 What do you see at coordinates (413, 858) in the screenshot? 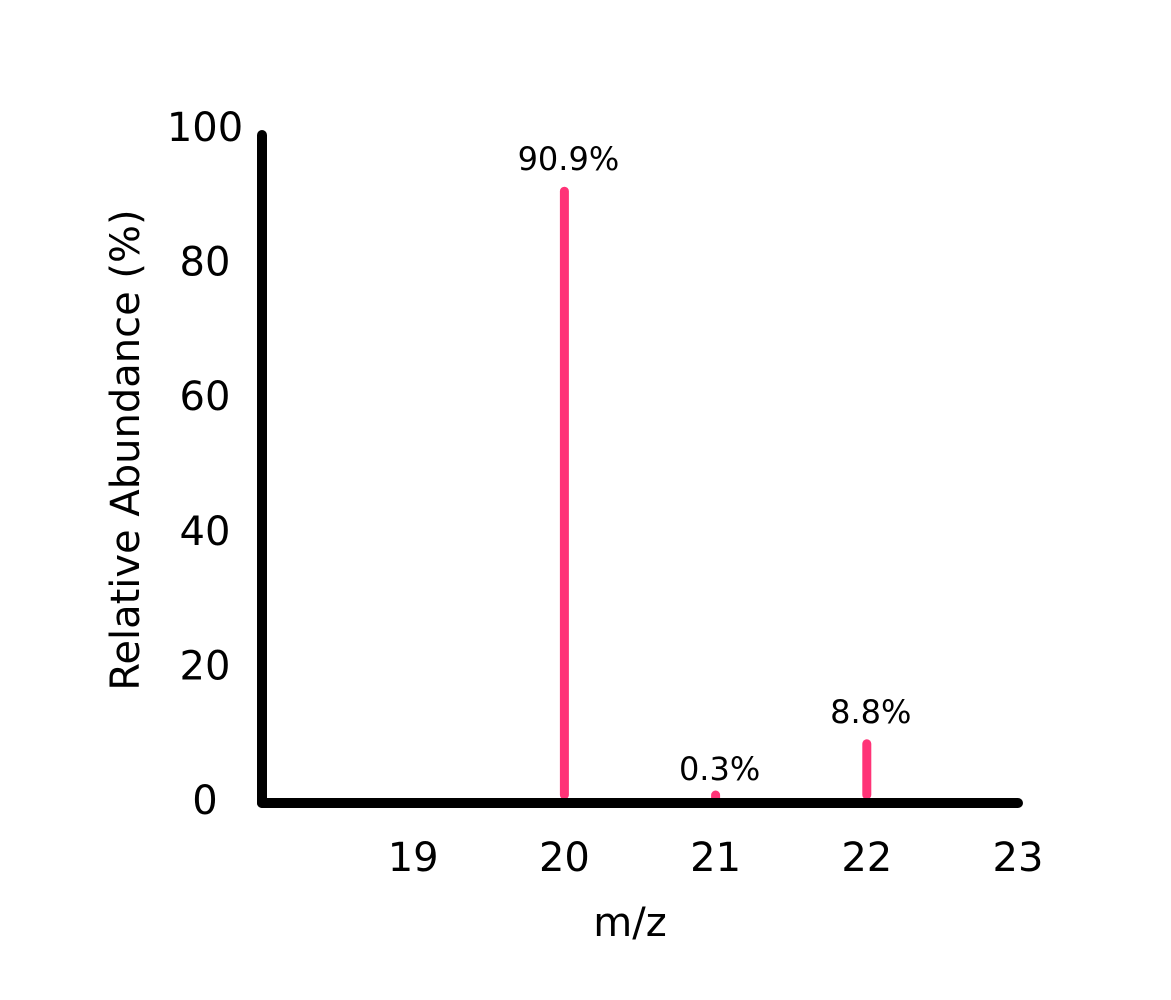
I see `x-tick-label: 19` at bounding box center [413, 858].